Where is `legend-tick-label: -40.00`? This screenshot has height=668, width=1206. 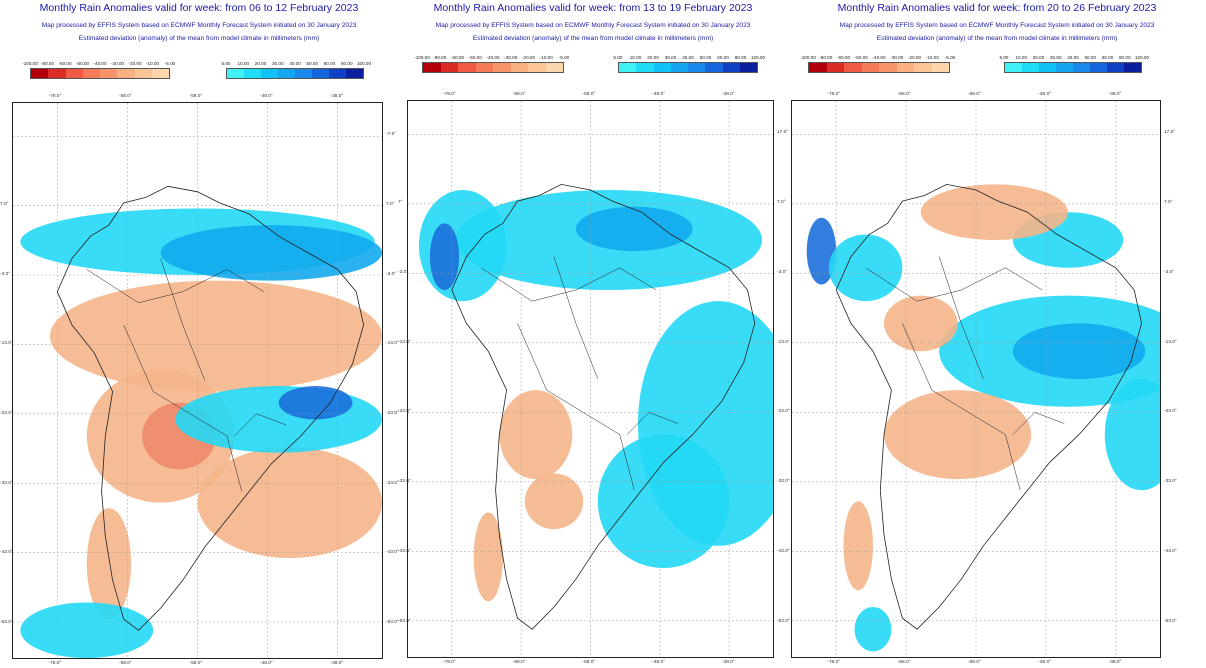
legend-tick-label: -40.00 is located at coordinates (100, 63).